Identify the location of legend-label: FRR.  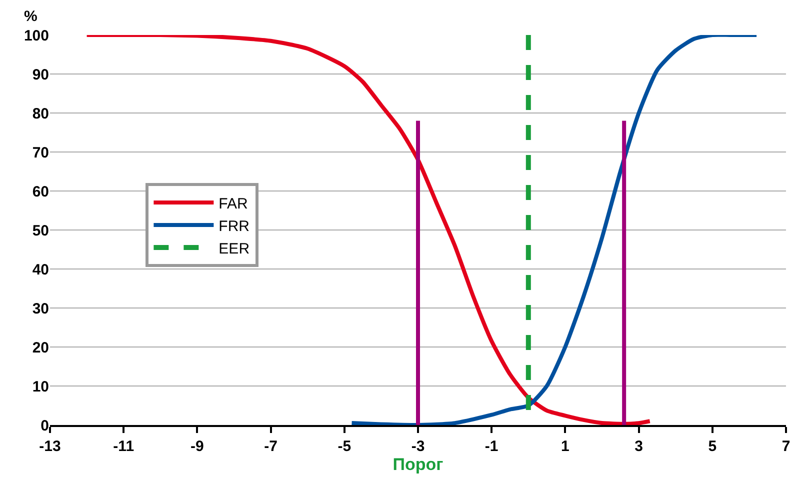
(234, 226).